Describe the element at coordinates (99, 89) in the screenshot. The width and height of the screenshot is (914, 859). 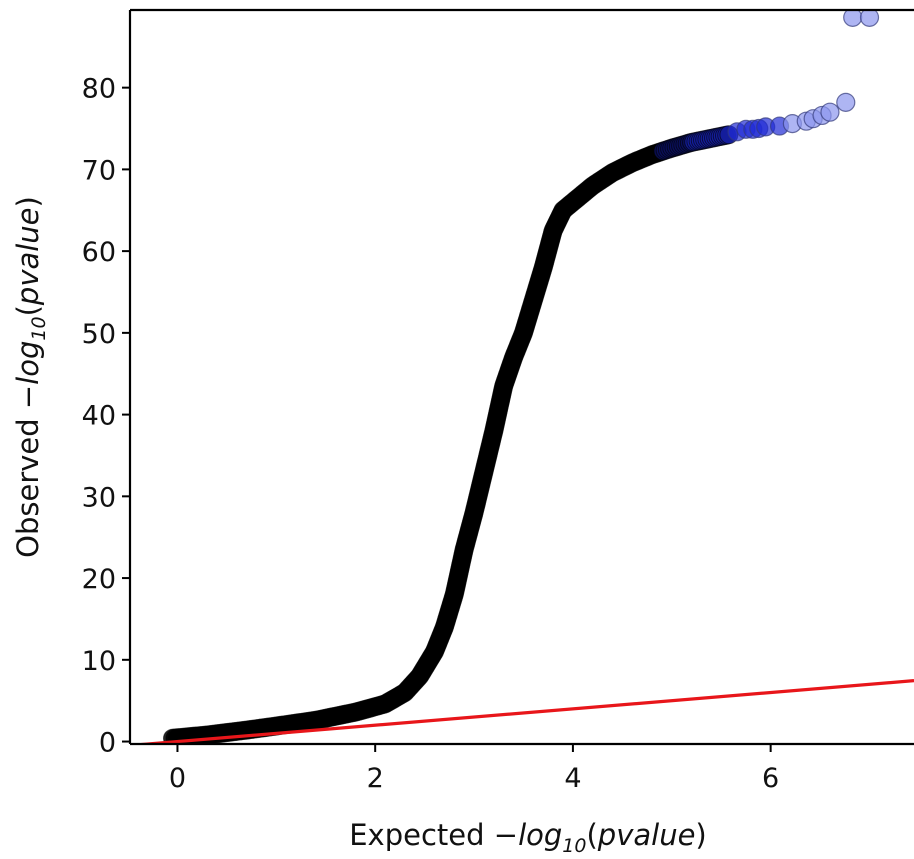
I see `y-tick-label: 80` at that location.